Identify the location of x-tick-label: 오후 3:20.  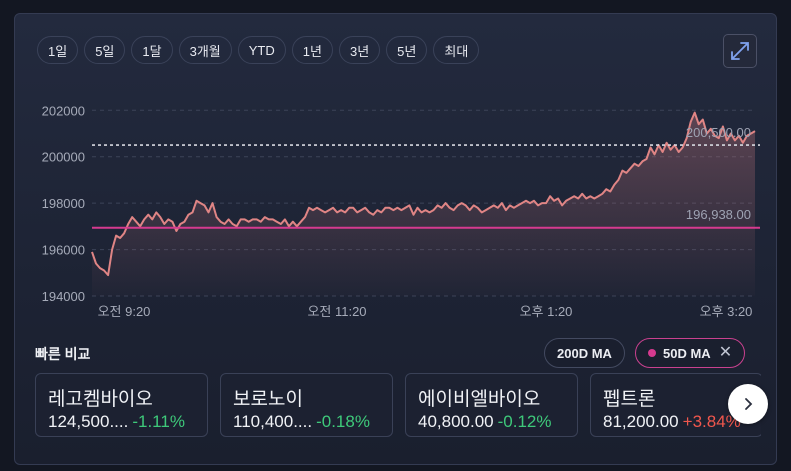
(726, 311).